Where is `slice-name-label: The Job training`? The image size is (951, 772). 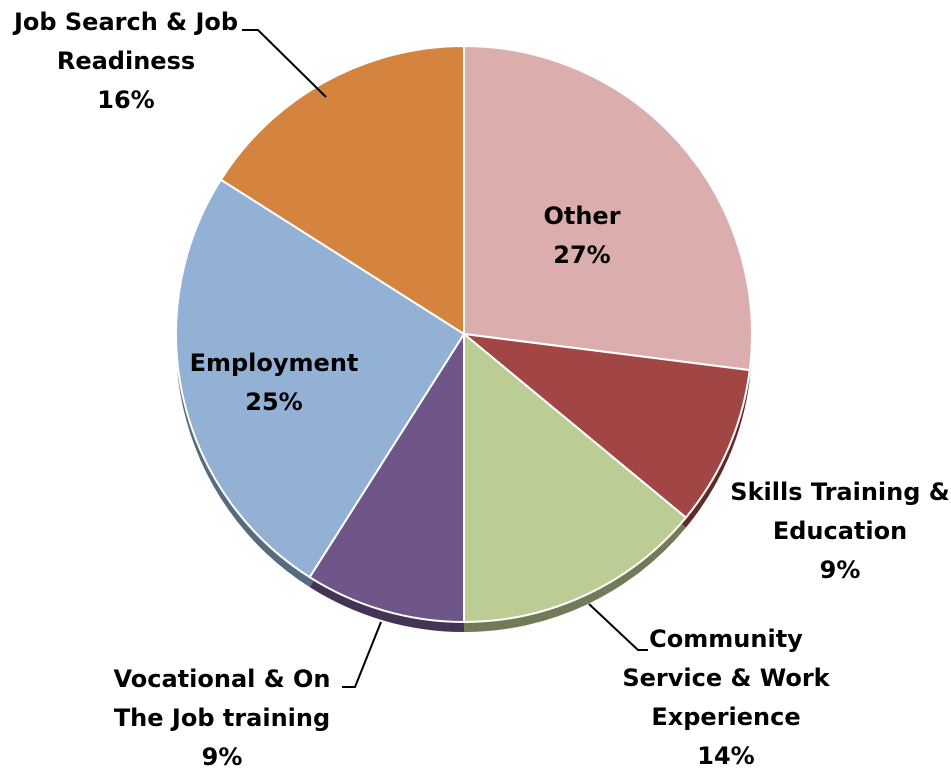 slice-name-label: The Job training is located at coordinates (222, 718).